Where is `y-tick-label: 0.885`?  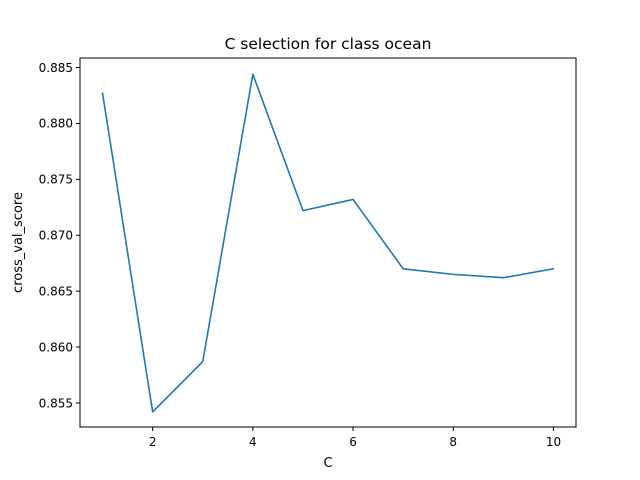 y-tick-label: 0.885 is located at coordinates (56, 68).